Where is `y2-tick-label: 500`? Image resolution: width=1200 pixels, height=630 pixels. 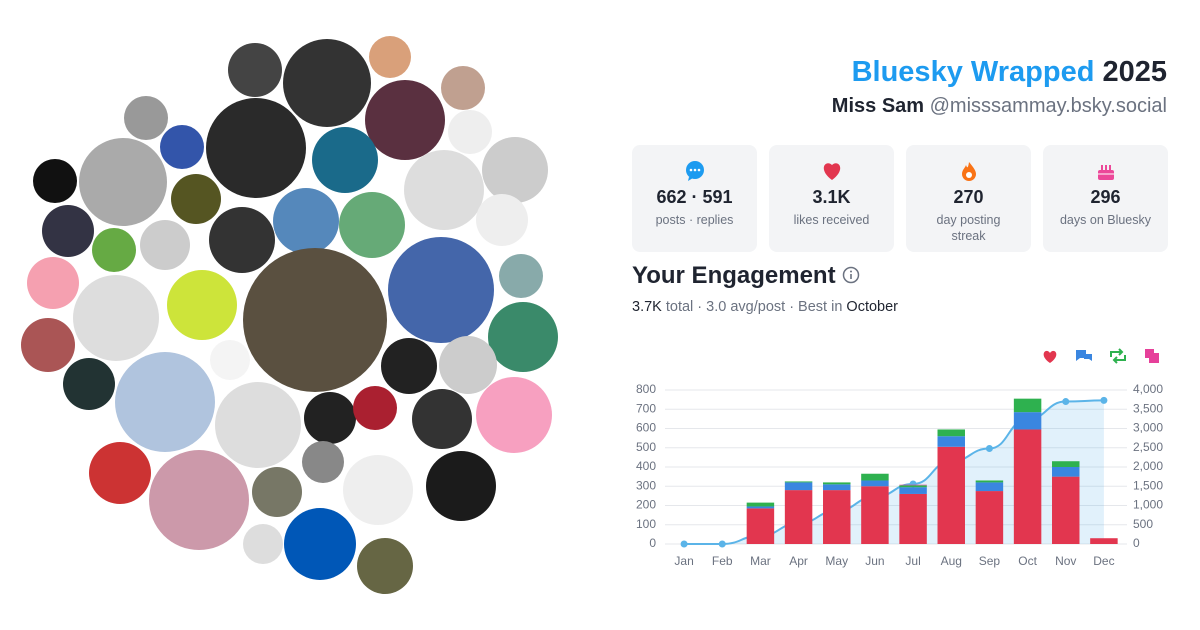
y2-tick-label: 500 is located at coordinates (1143, 524).